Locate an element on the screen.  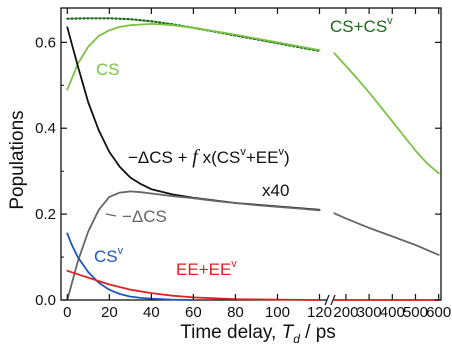
annotation-sum-c: +EE is located at coordinates (262, 157).